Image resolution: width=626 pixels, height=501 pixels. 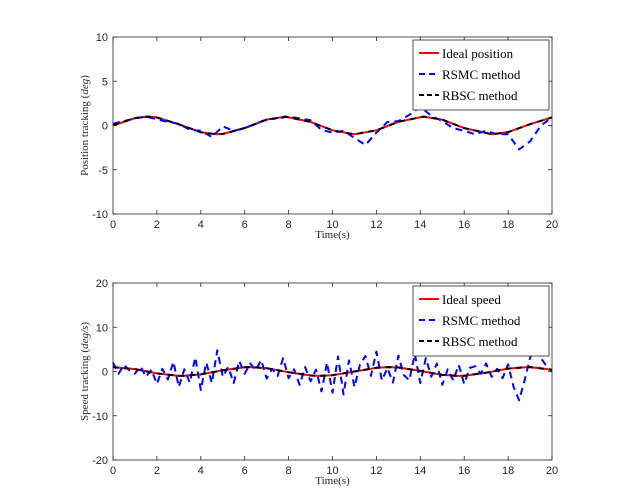 What do you see at coordinates (478, 53) in the screenshot?
I see `legend-label: Ideal position` at bounding box center [478, 53].